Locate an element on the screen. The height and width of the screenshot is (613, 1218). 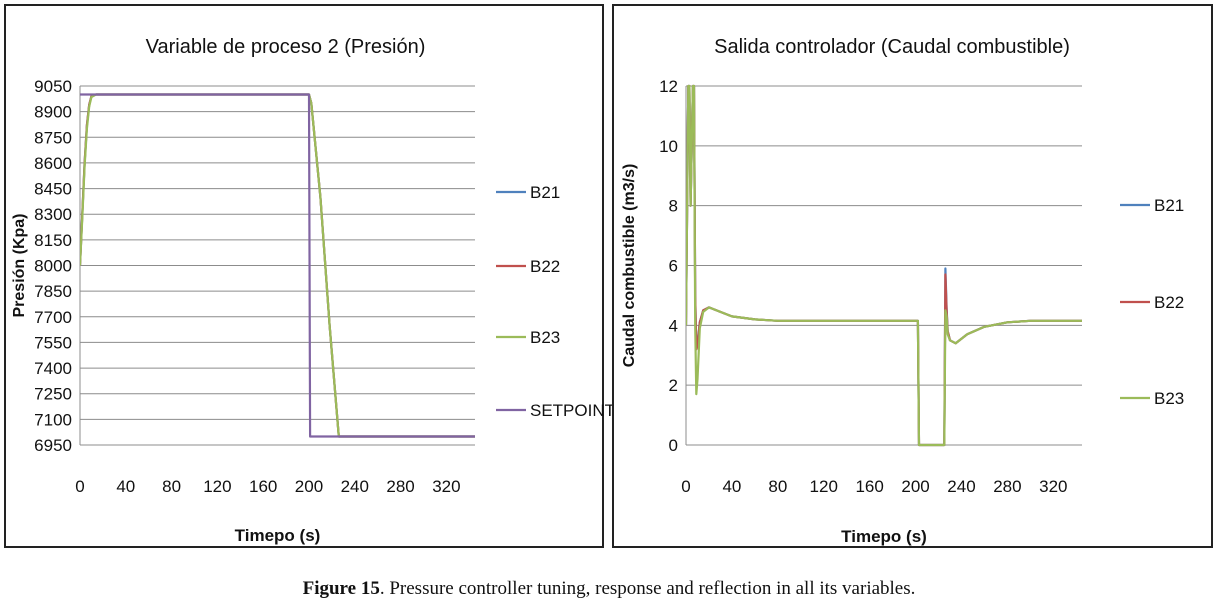
y-tick-label: 9050 is located at coordinates (53, 86).